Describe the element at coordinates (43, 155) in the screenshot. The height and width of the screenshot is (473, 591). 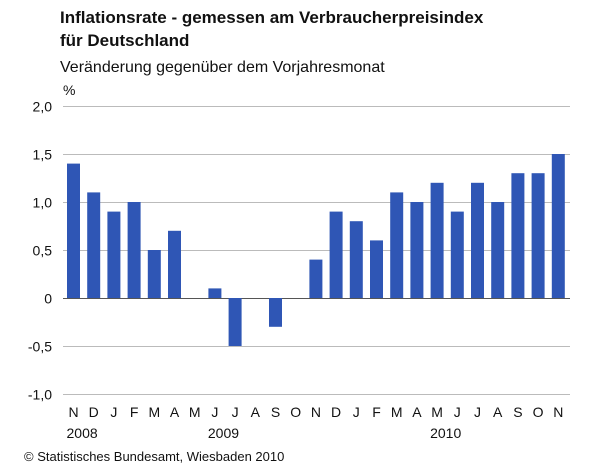
I see `y-tick-label: 1,5` at that location.